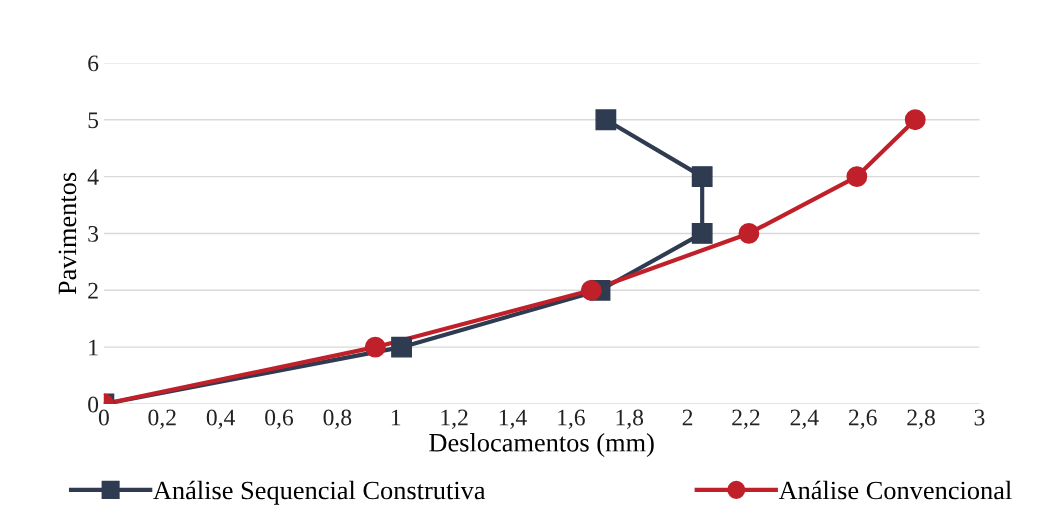 The height and width of the screenshot is (524, 1060). What do you see at coordinates (396, 417) in the screenshot?
I see `x-tick-label: 1` at bounding box center [396, 417].